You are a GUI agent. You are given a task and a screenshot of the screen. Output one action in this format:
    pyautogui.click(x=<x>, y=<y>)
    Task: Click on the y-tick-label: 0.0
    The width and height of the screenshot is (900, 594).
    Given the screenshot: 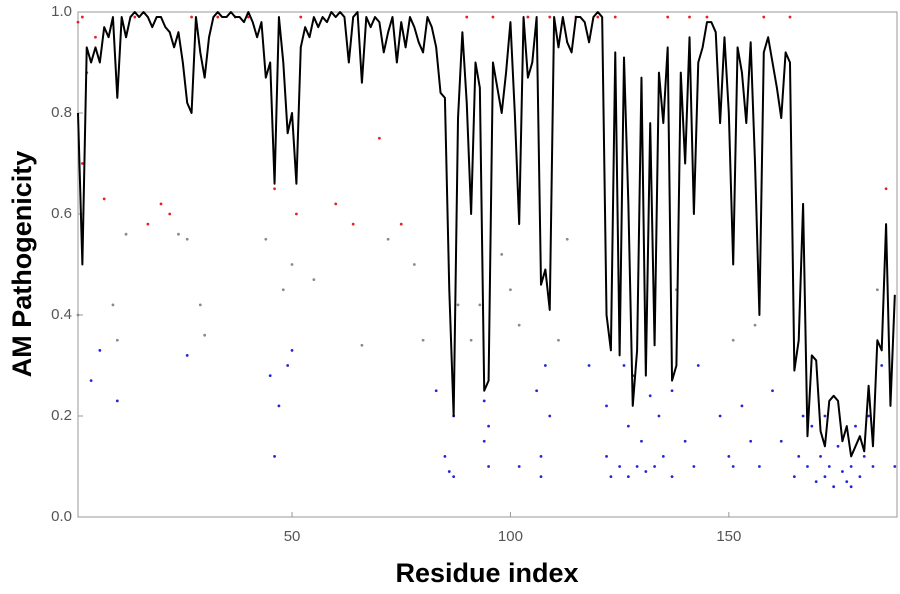 What is the action you would take?
    pyautogui.click(x=61, y=516)
    